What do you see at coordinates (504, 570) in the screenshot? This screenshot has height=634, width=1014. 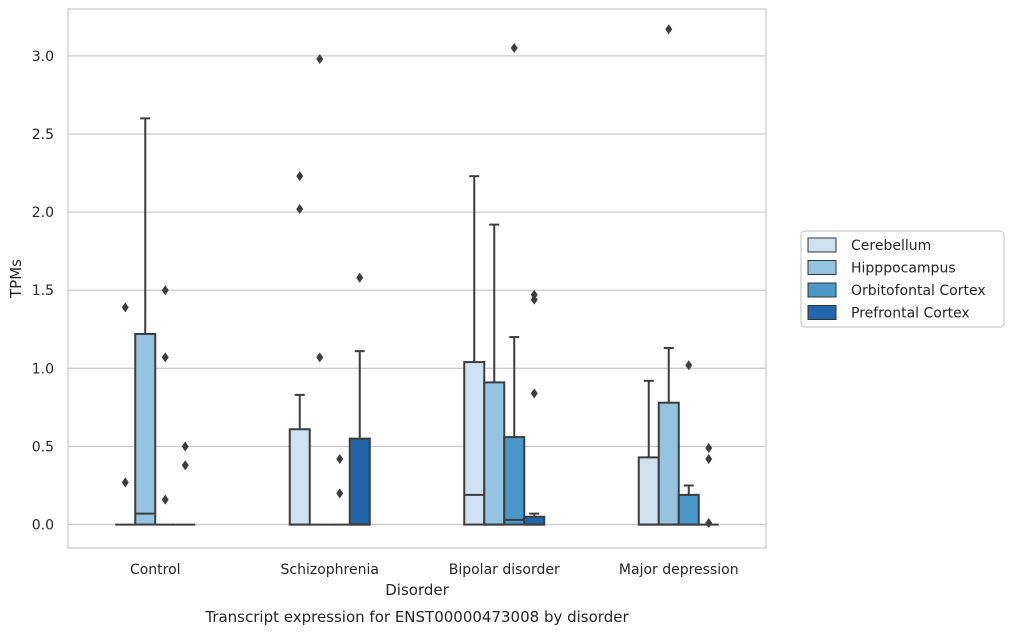 I see `x-tick-label: Bipolar disorder` at bounding box center [504, 570].